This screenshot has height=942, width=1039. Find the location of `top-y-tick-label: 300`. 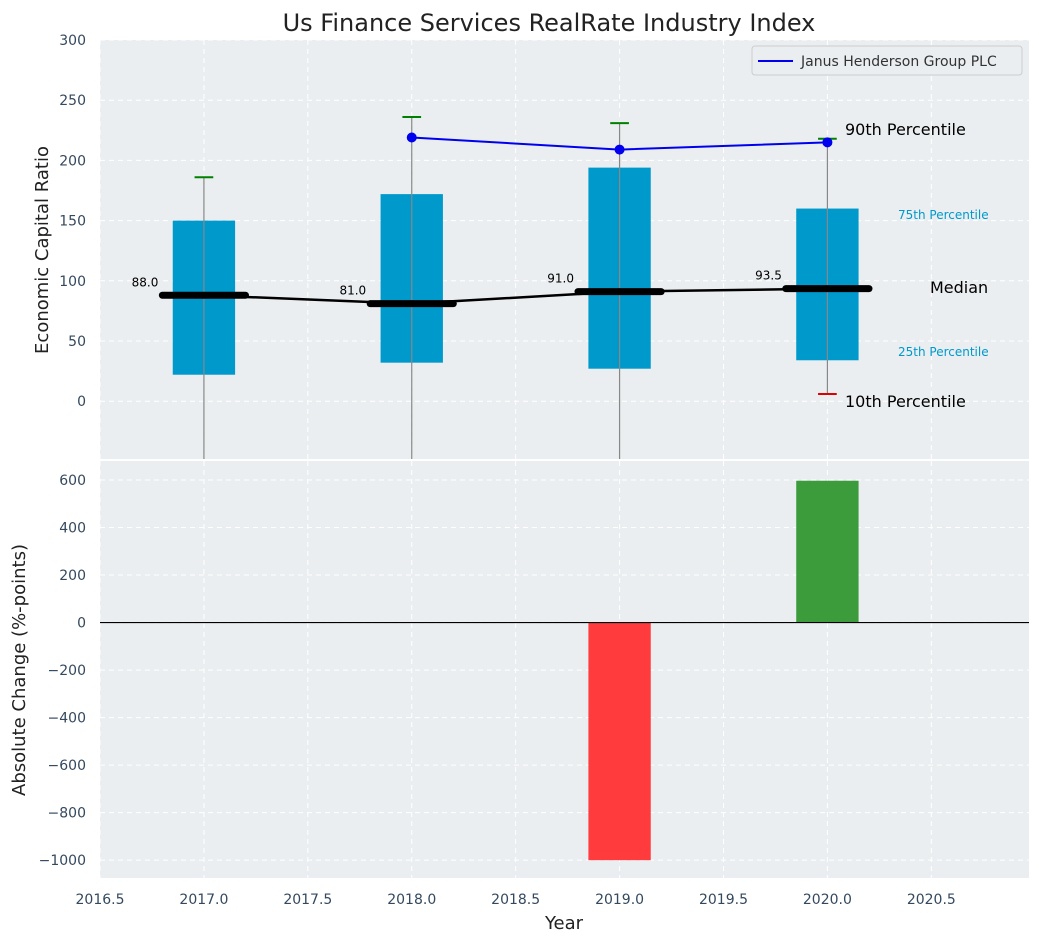

top-y-tick-label: 300 is located at coordinates (72, 41).